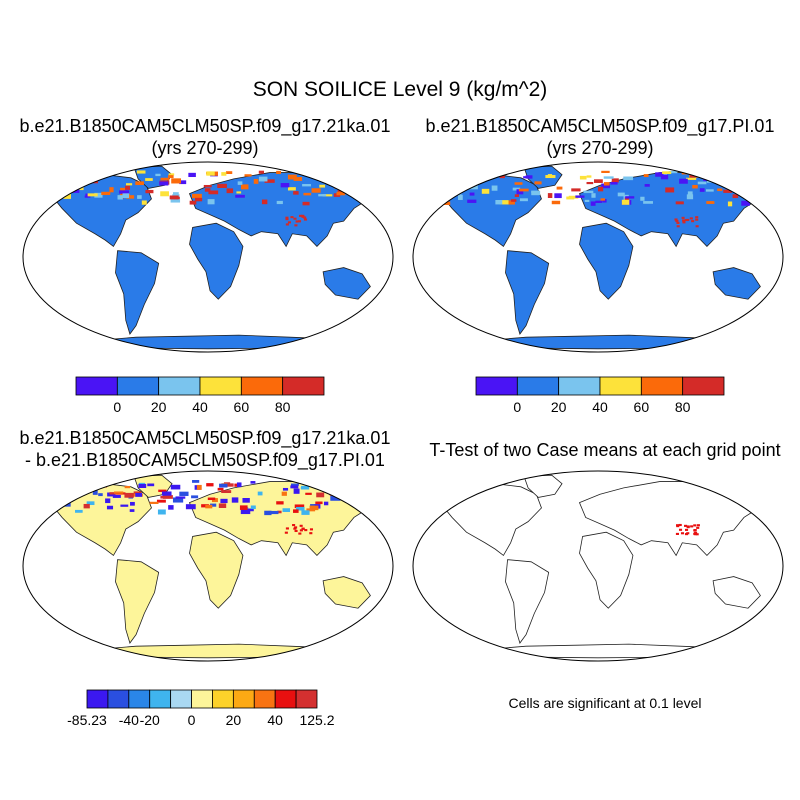 The image size is (800, 800). I want to click on map-case2, so click(598, 257).